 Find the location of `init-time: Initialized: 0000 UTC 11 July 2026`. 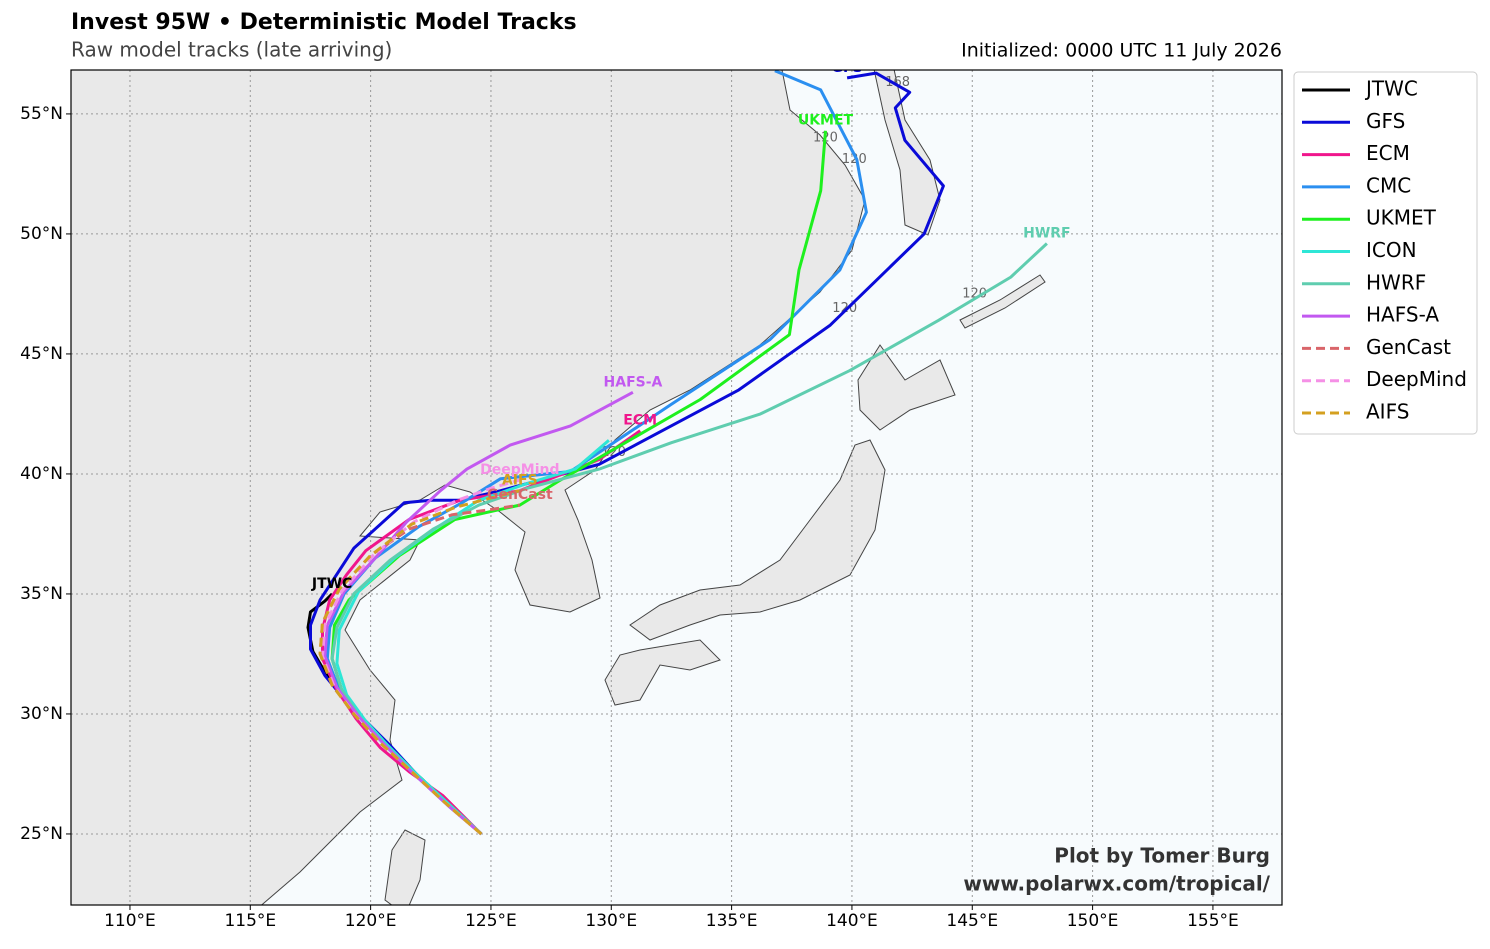

init-time: Initialized: 0000 UTC 11 July 2026 is located at coordinates (1121, 51).